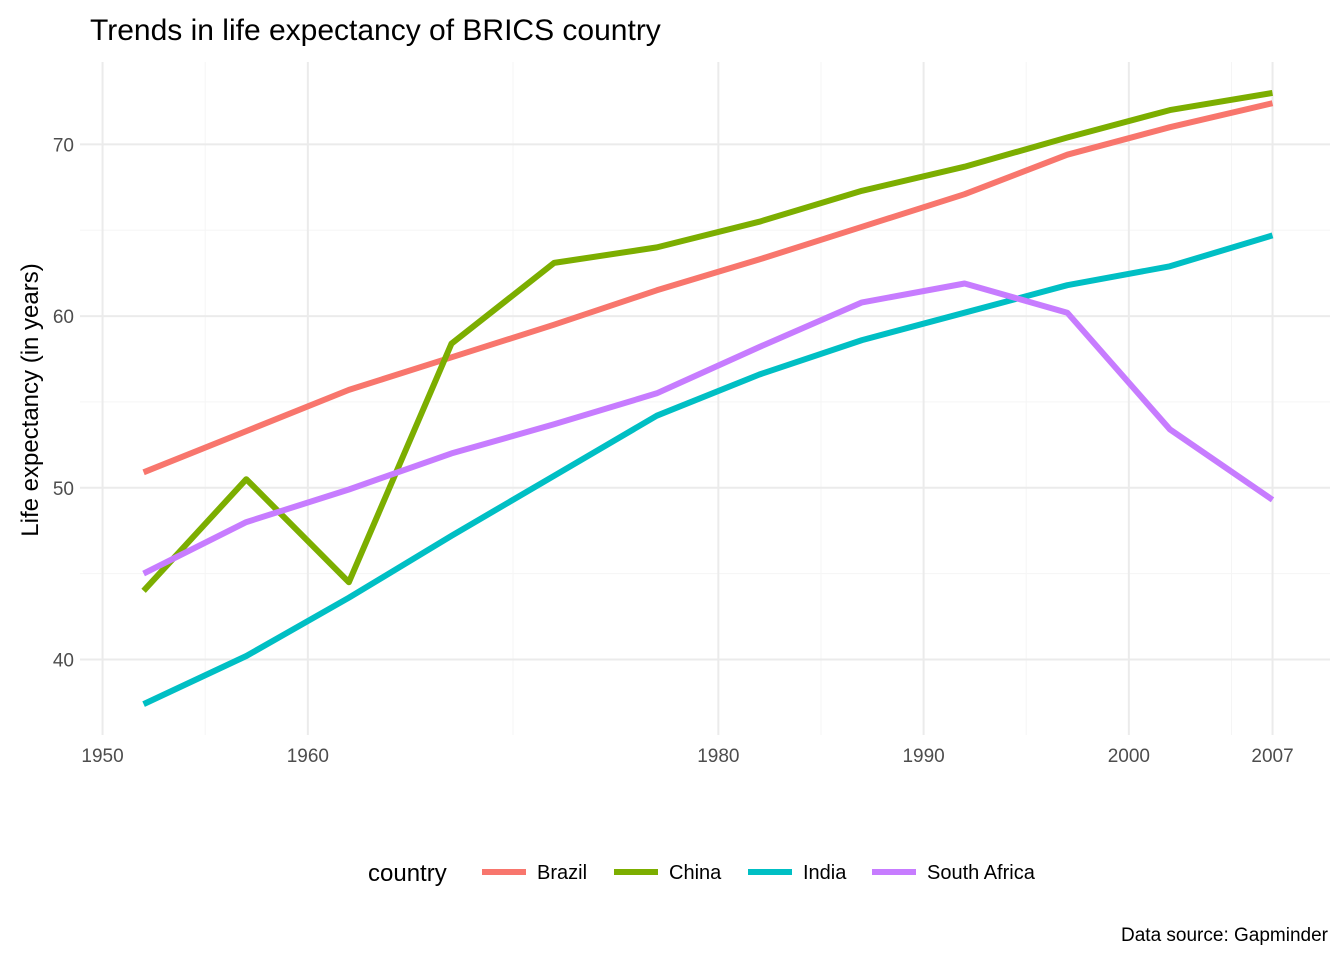 This screenshot has width=1344, height=960. I want to click on x-tick-label: 2000, so click(1129, 756).